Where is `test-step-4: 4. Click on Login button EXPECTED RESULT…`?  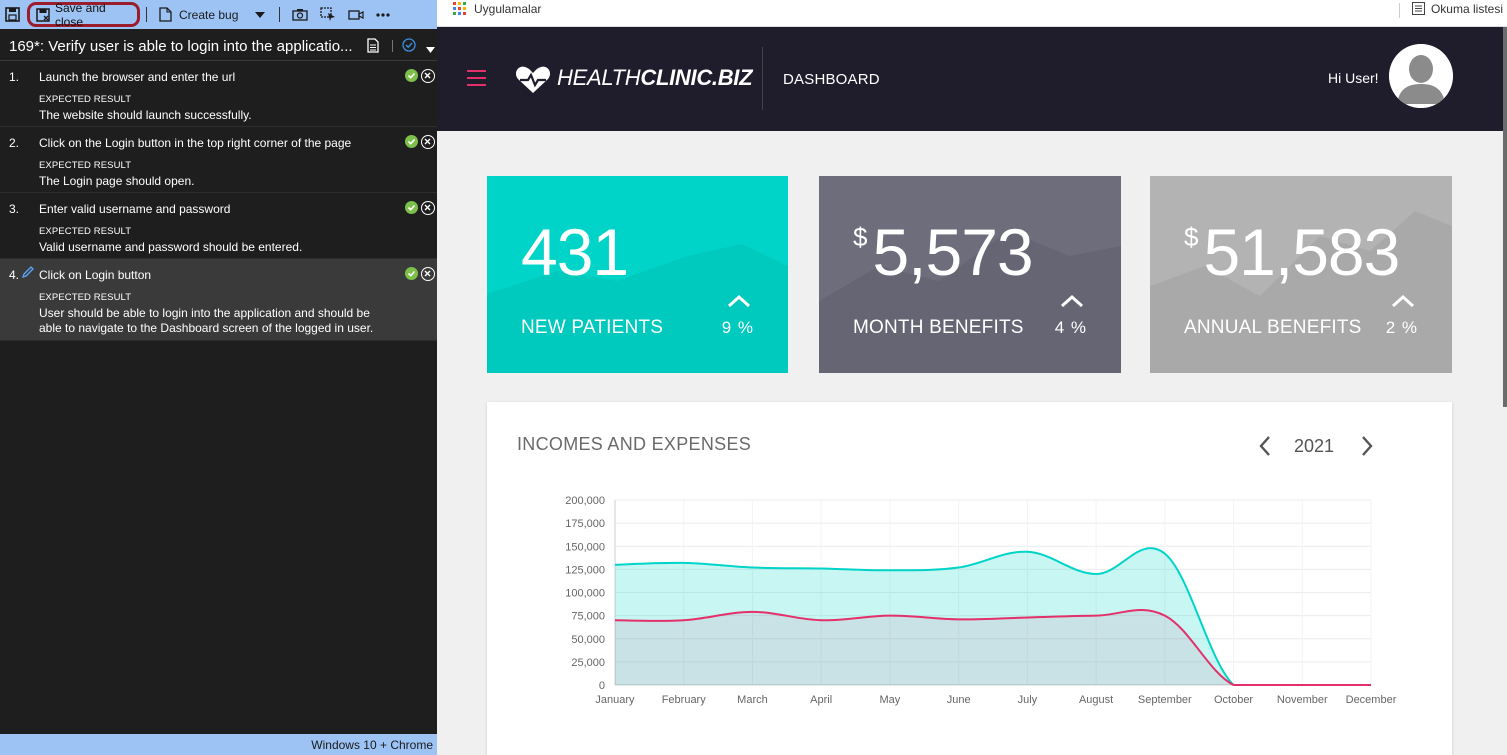 test-step-4: 4. Click on Login button EXPECTED RESULT… is located at coordinates (218, 300).